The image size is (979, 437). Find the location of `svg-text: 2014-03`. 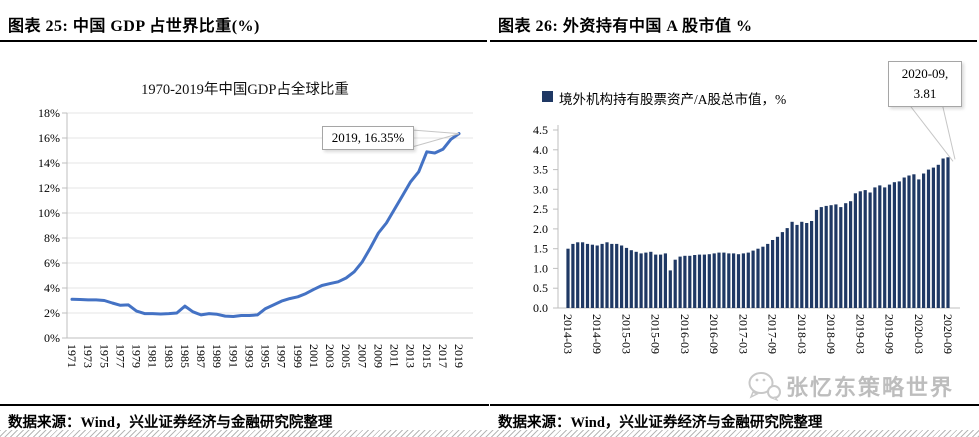

svg-text: 2014-03 is located at coordinates (568, 334).